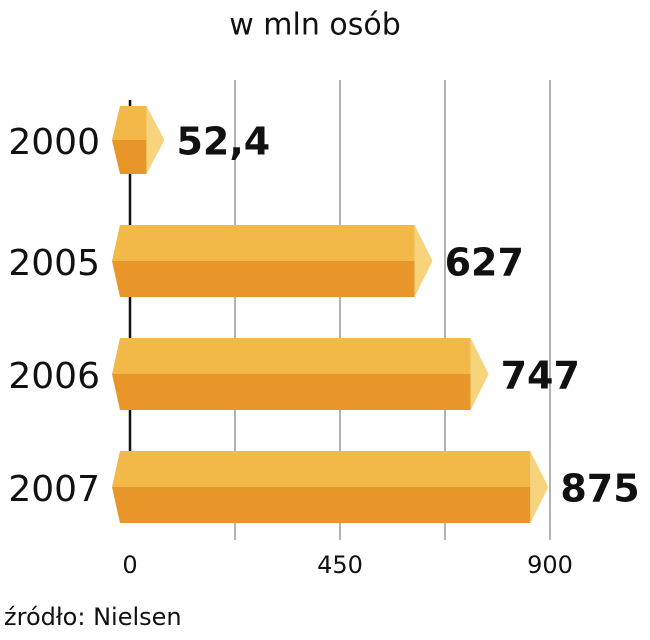  Describe the element at coordinates (540, 376) in the screenshot. I see `value-label: 747` at that location.